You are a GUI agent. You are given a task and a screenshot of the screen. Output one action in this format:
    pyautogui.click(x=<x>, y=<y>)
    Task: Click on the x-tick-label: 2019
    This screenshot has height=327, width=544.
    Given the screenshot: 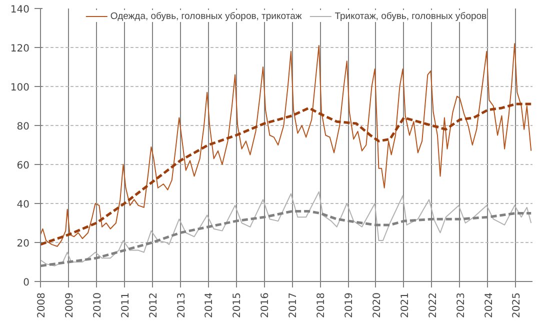 What is the action you would take?
    pyautogui.click(x=349, y=305)
    